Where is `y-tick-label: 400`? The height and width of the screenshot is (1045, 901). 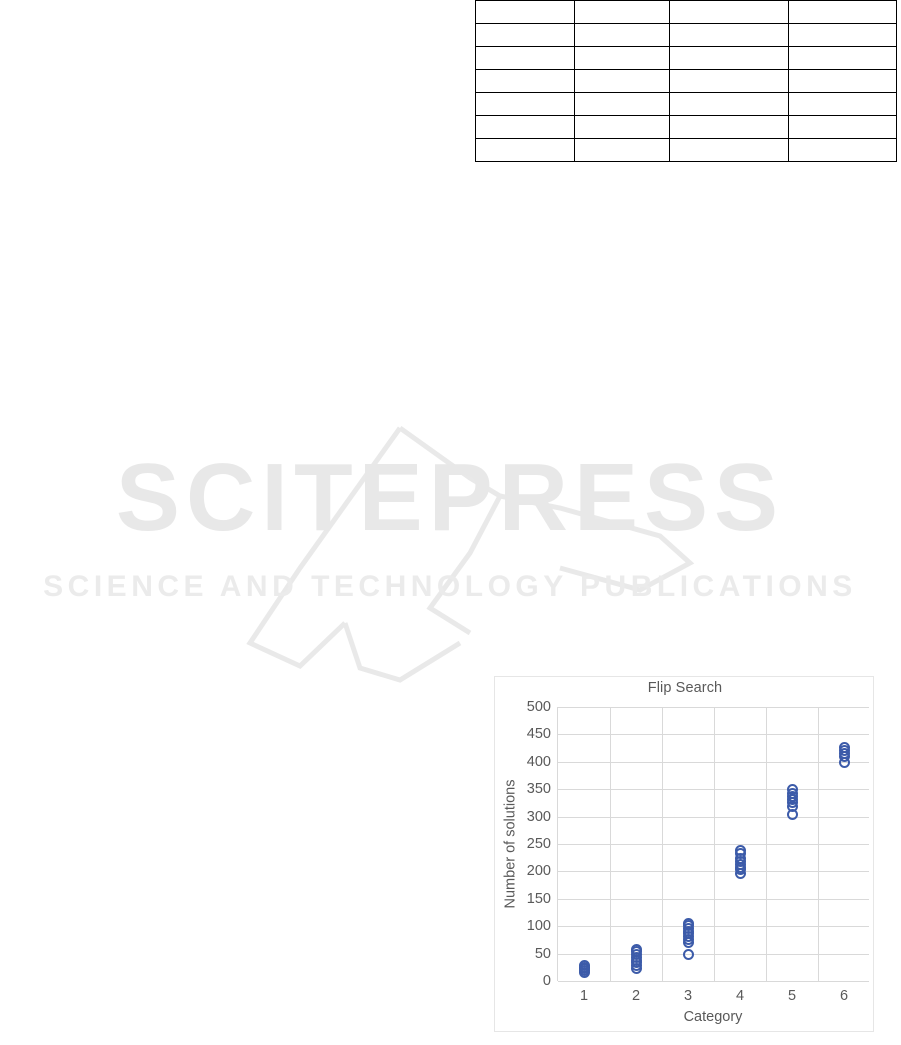
y-tick-label: 400 is located at coordinates (538, 761).